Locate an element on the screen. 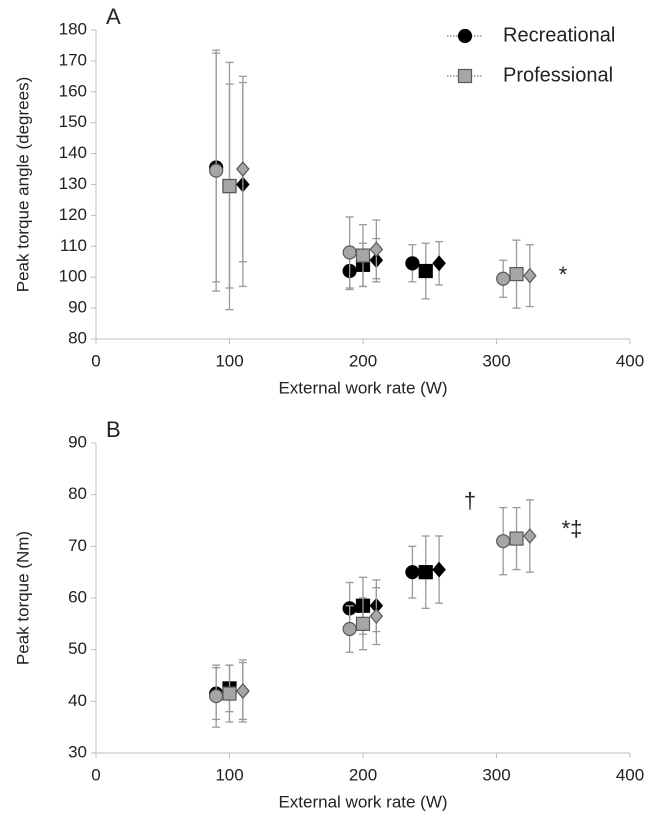  legend-label: Recreational is located at coordinates (559, 35).